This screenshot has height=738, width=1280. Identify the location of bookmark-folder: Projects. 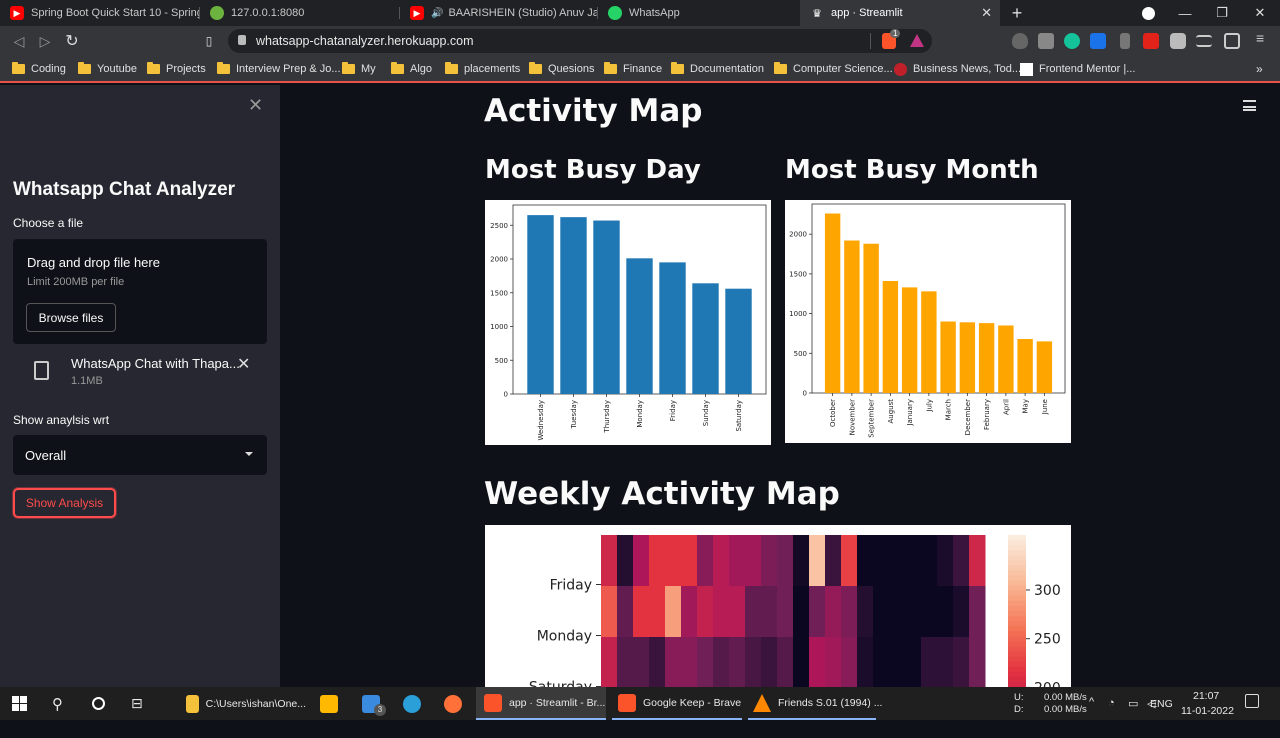
(176, 69).